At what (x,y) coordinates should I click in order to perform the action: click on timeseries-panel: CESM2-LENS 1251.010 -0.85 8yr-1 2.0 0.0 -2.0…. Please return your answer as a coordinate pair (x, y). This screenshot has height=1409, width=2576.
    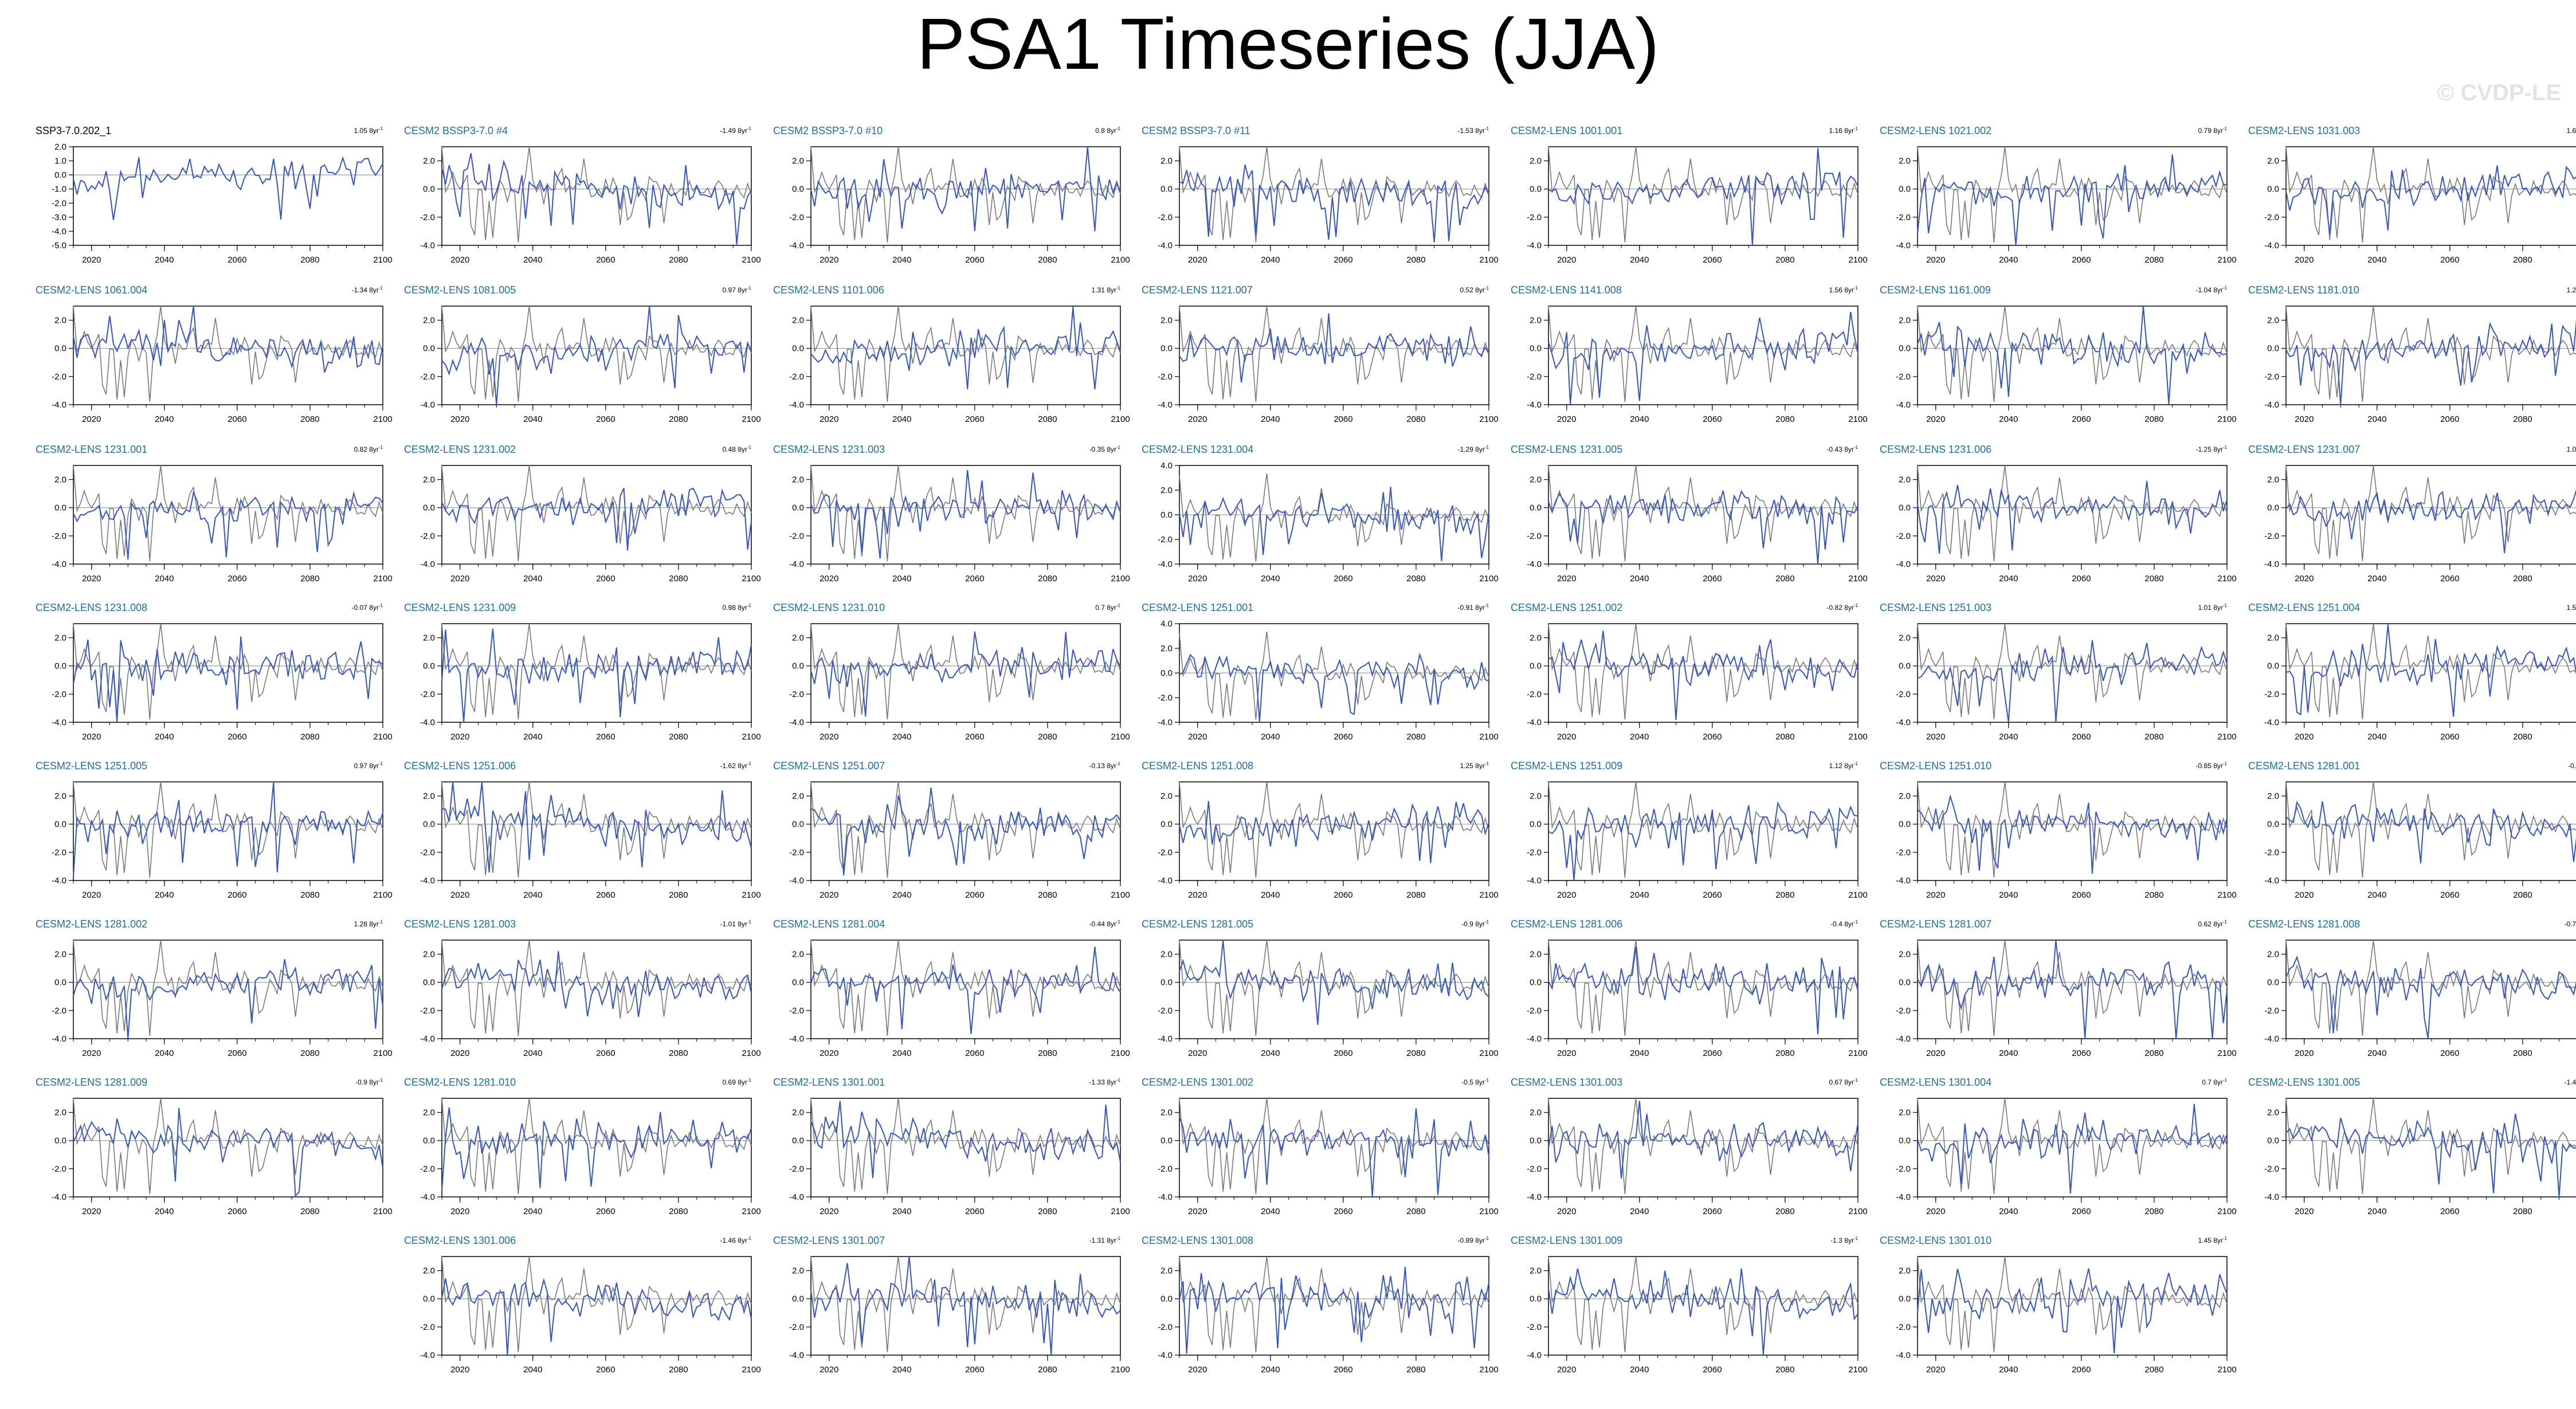
    Looking at the image, I should click on (2061, 835).